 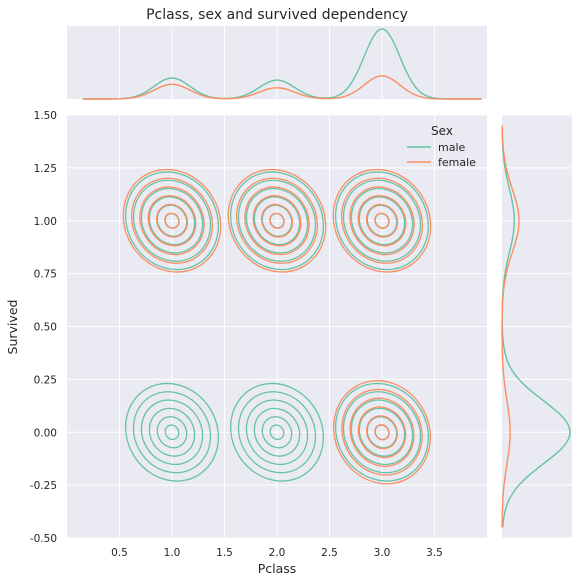 I want to click on chart-title: Pclass, sex and survived dependency, so click(x=277, y=15).